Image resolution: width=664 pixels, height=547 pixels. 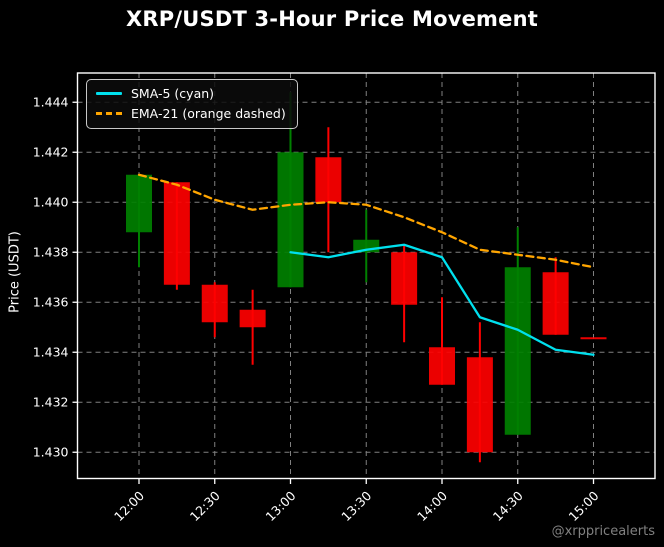 What do you see at coordinates (356, 506) in the screenshot?
I see `x-tick-label: 13:30` at bounding box center [356, 506].